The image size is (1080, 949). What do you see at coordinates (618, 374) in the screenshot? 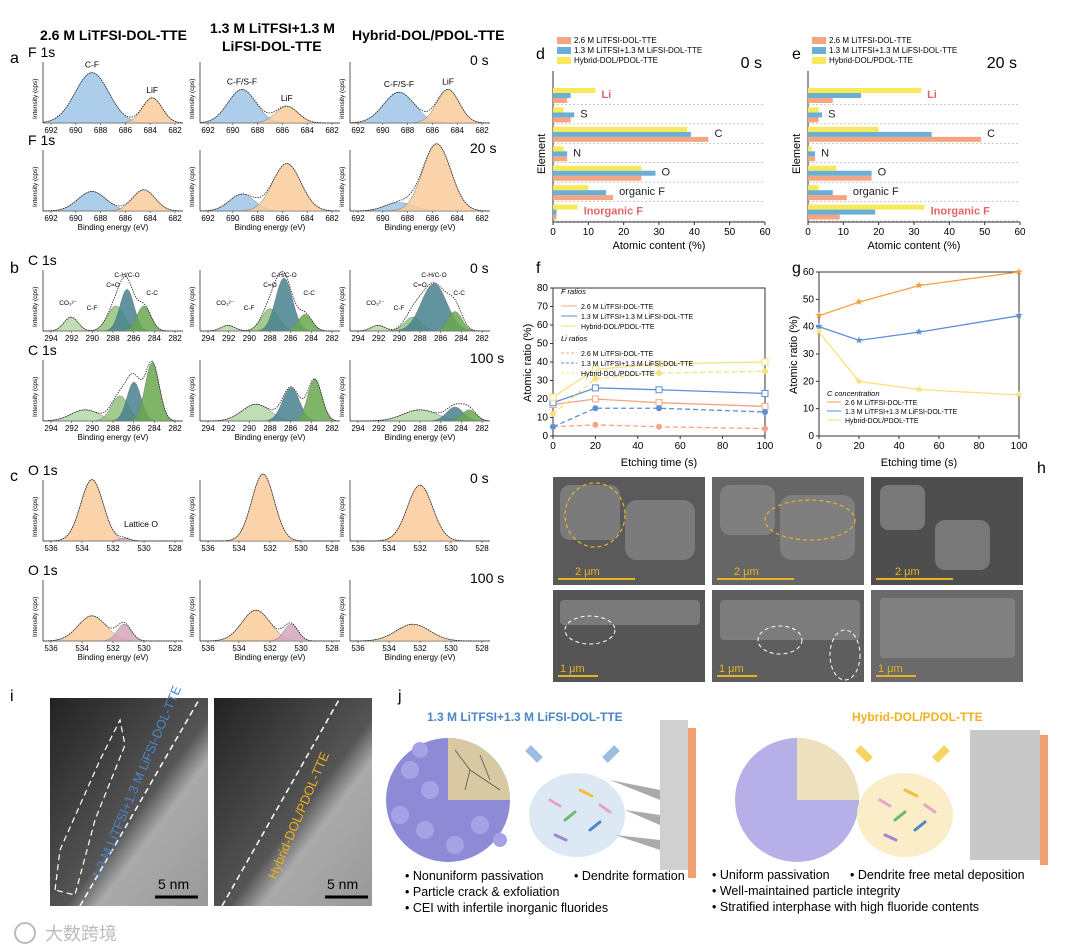
I see `line-legend-label: Hybrid-DOL/PDOL-TTE` at bounding box center [618, 374].